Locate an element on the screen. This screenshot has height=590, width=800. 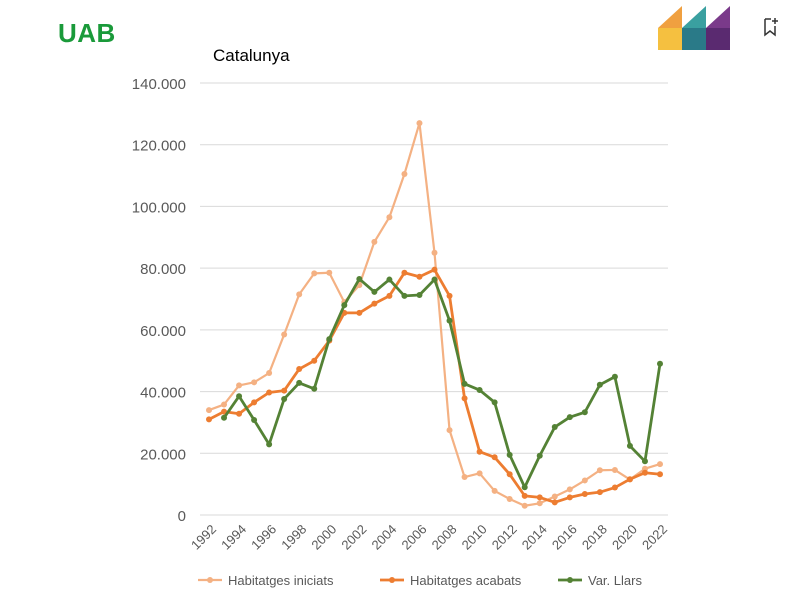
y-tick-label: 140.000 is located at coordinates (159, 84).